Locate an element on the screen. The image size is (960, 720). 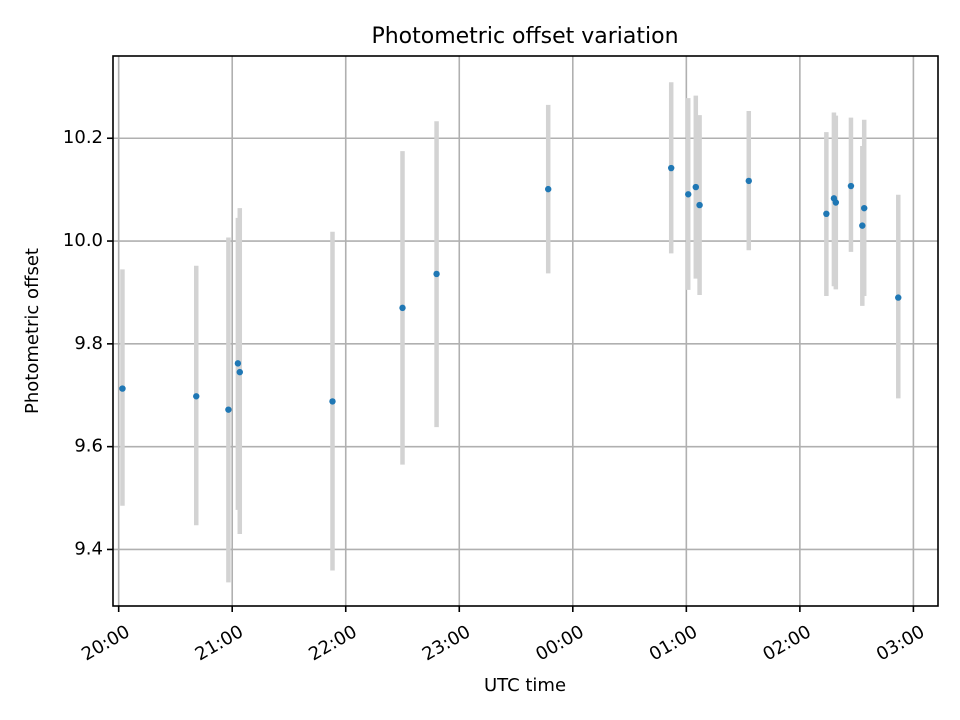
y-tick-label: 9.4 is located at coordinates (88, 548).